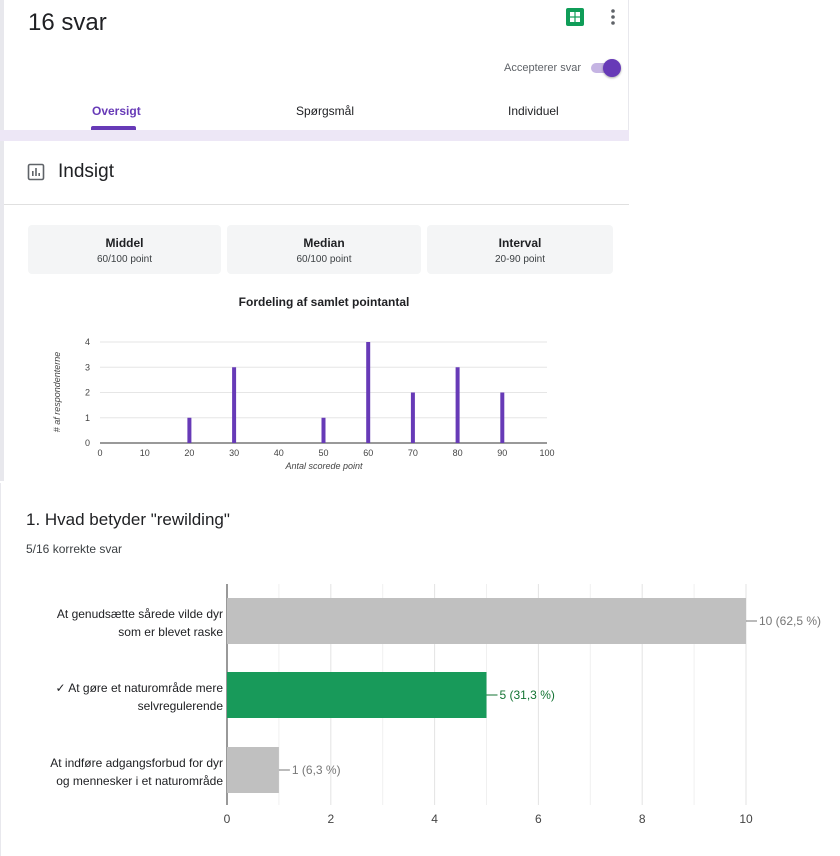  What do you see at coordinates (74, 549) in the screenshot?
I see `question-score: 5/16 korrekte svar` at bounding box center [74, 549].